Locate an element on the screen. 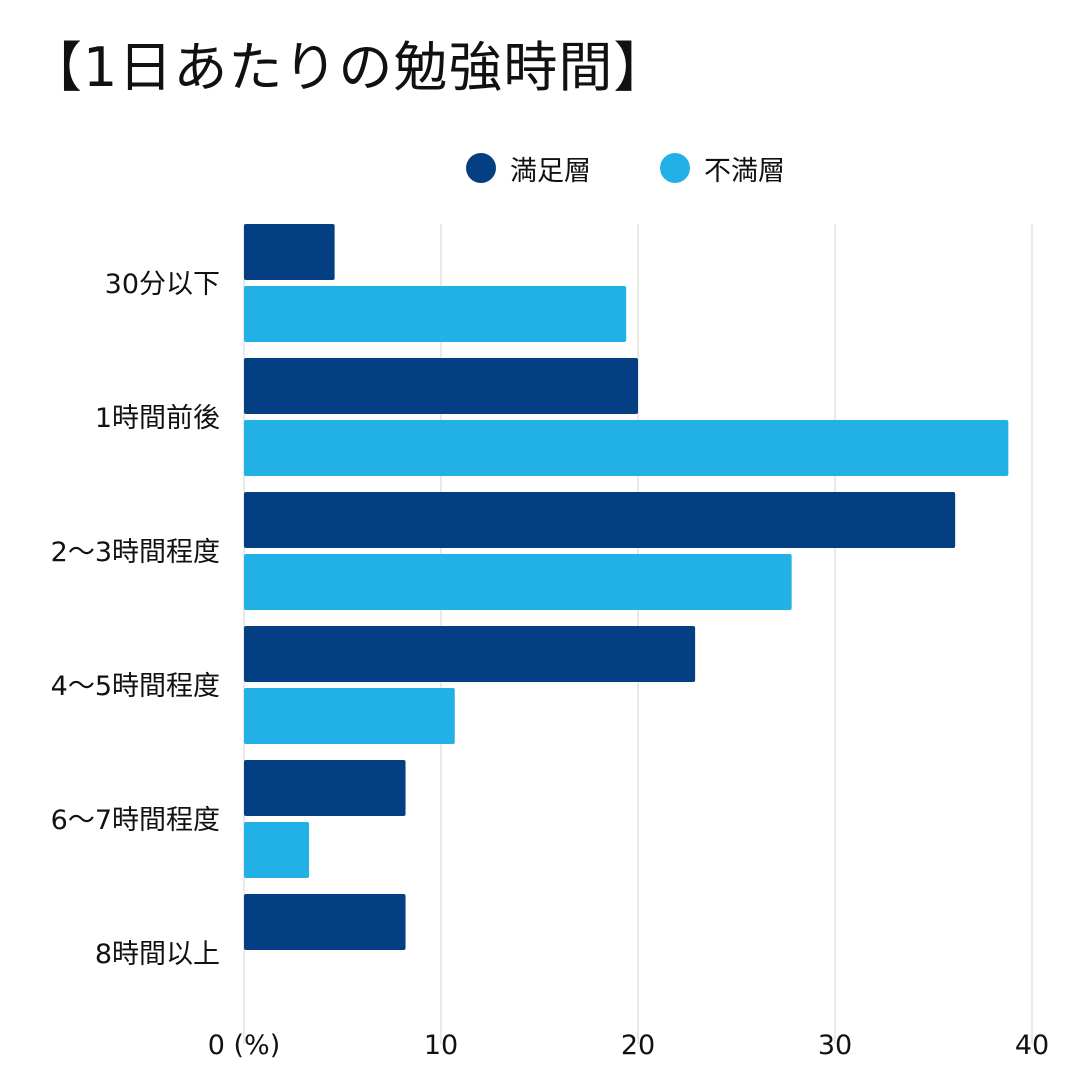 The width and height of the screenshot is (1080, 1080). legend-item-satisfied: 満足層 is located at coordinates (528, 168).